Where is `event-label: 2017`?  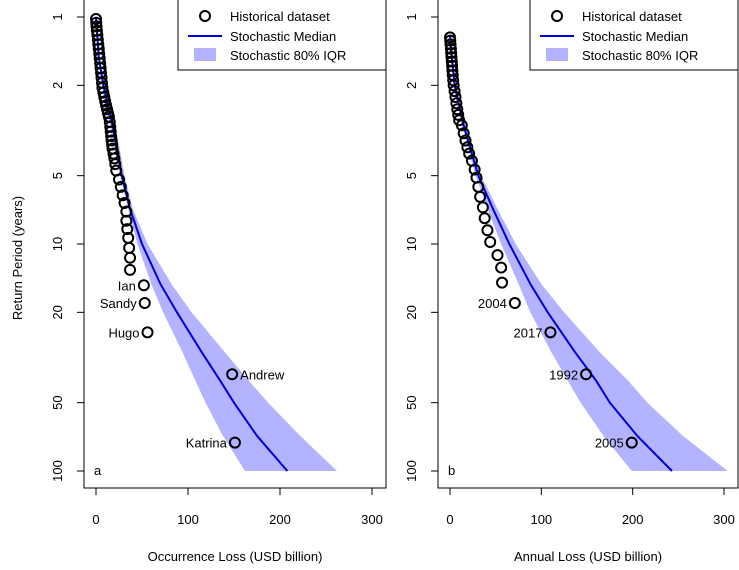
event-label: 2017 is located at coordinates (528, 332).